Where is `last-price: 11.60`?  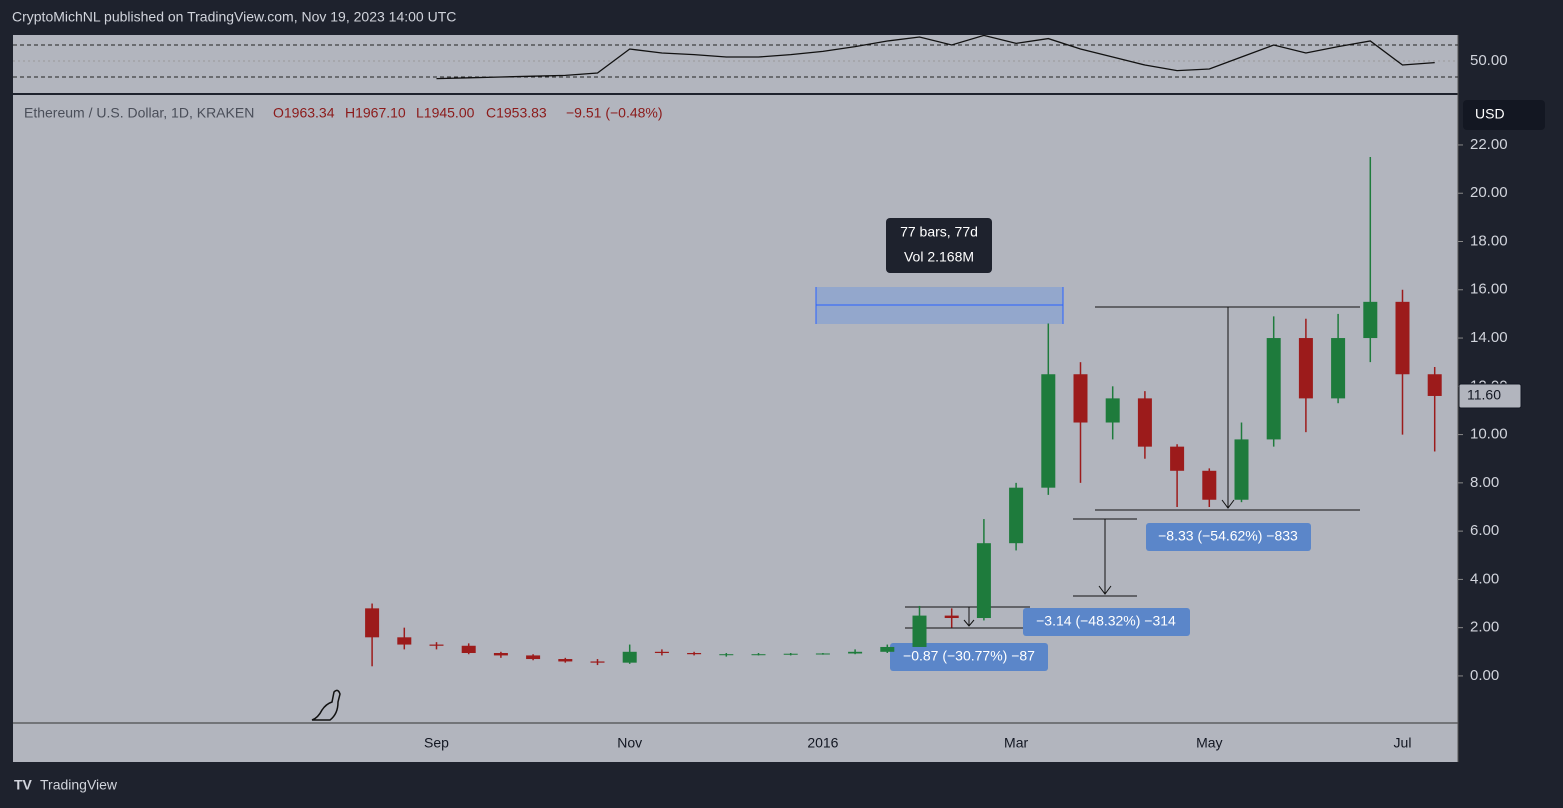 last-price: 11.60 is located at coordinates (1484, 395).